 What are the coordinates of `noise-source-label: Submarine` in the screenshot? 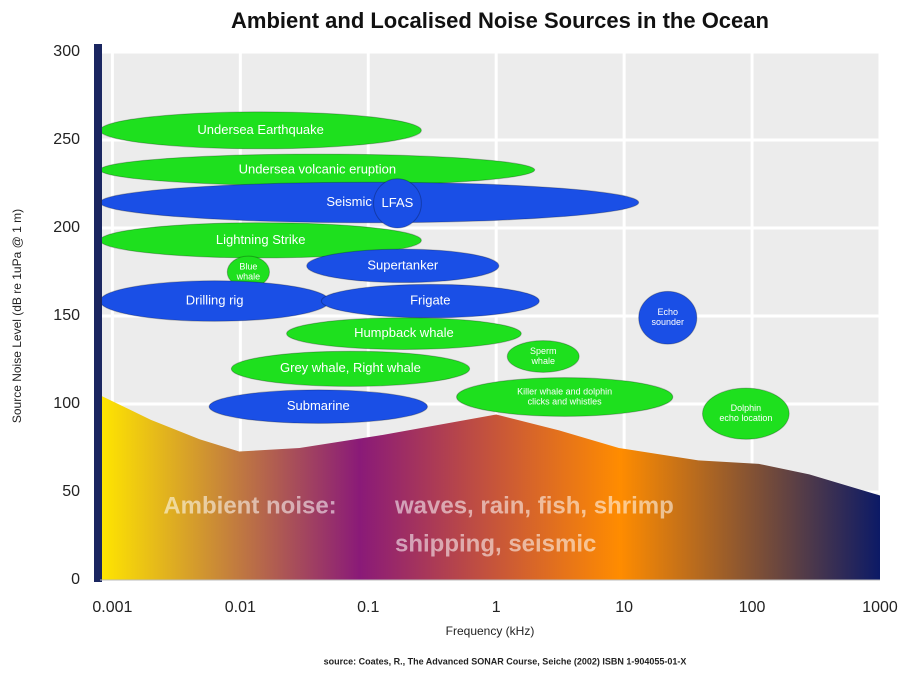 It's located at (318, 405).